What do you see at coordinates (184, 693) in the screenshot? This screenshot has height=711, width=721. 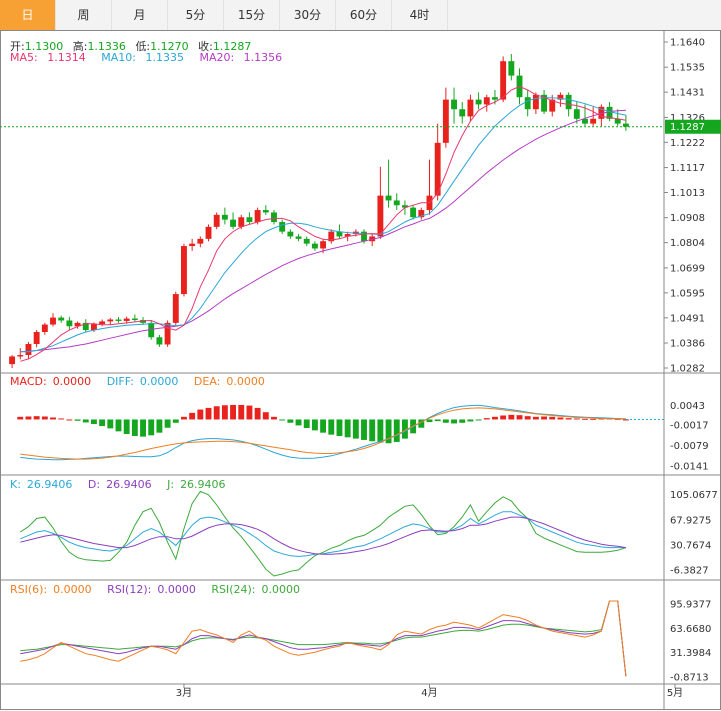 I see `x-tick-label: 3月` at bounding box center [184, 693].